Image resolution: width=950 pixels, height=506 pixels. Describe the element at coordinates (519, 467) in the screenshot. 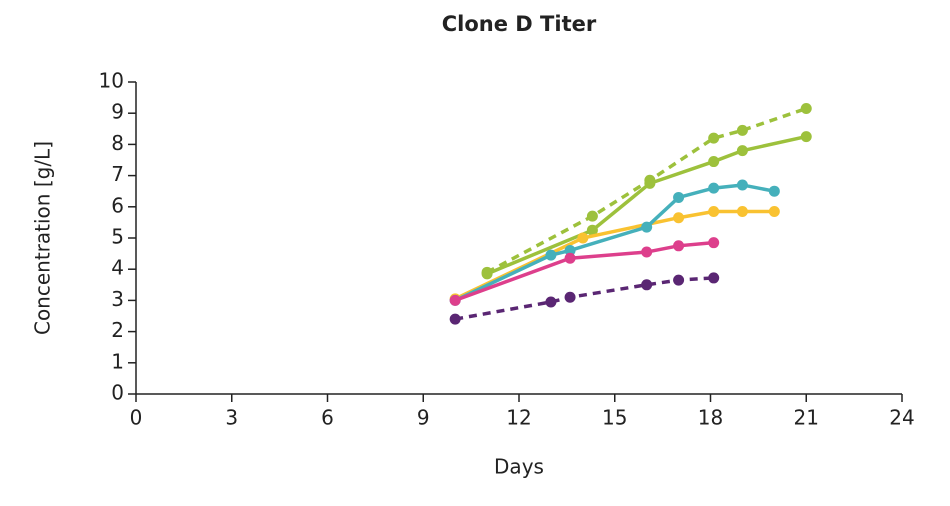

I see `x-axis-label: Days` at that location.